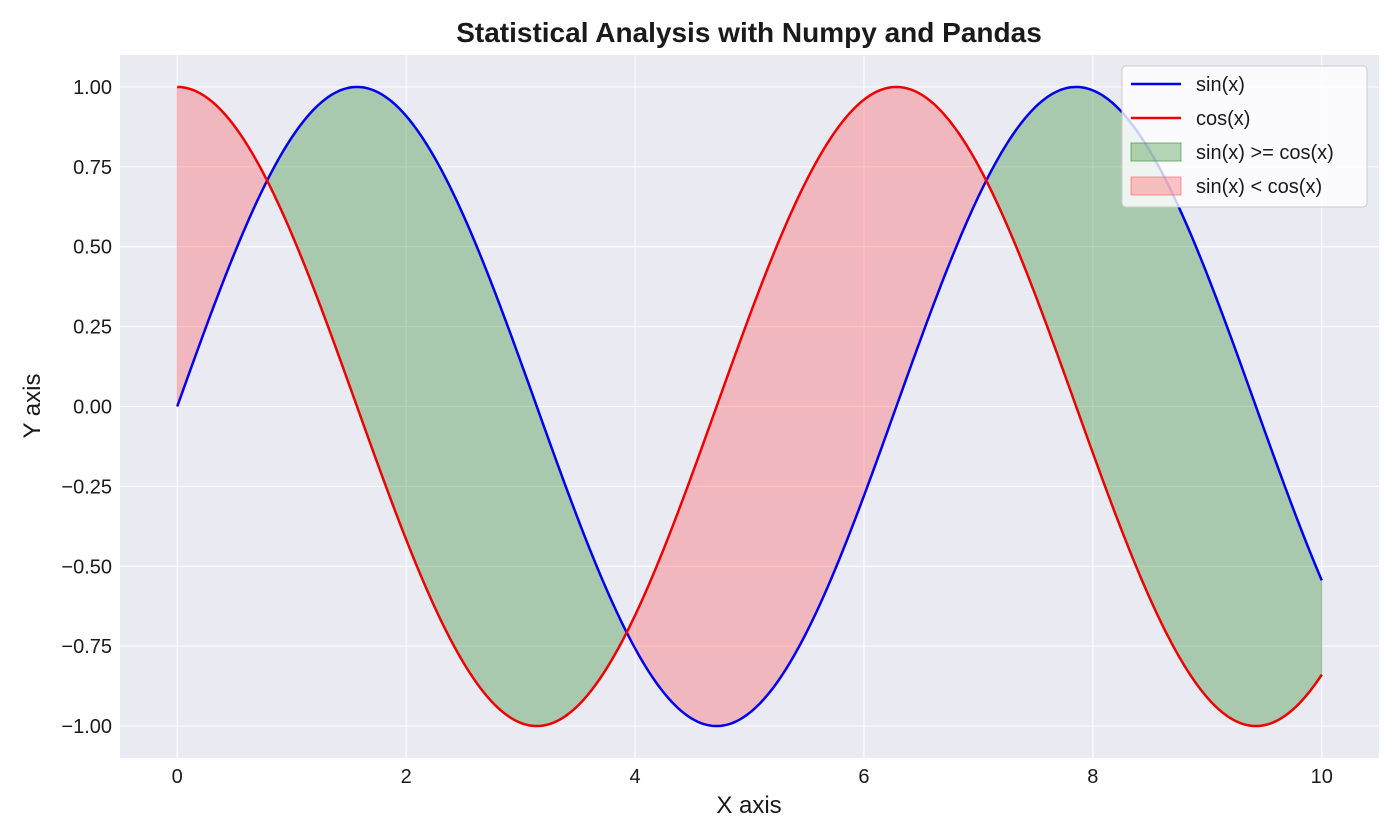 The height and width of the screenshot is (840, 1400). Describe the element at coordinates (406, 777) in the screenshot. I see `x-tick-label: 2` at that location.